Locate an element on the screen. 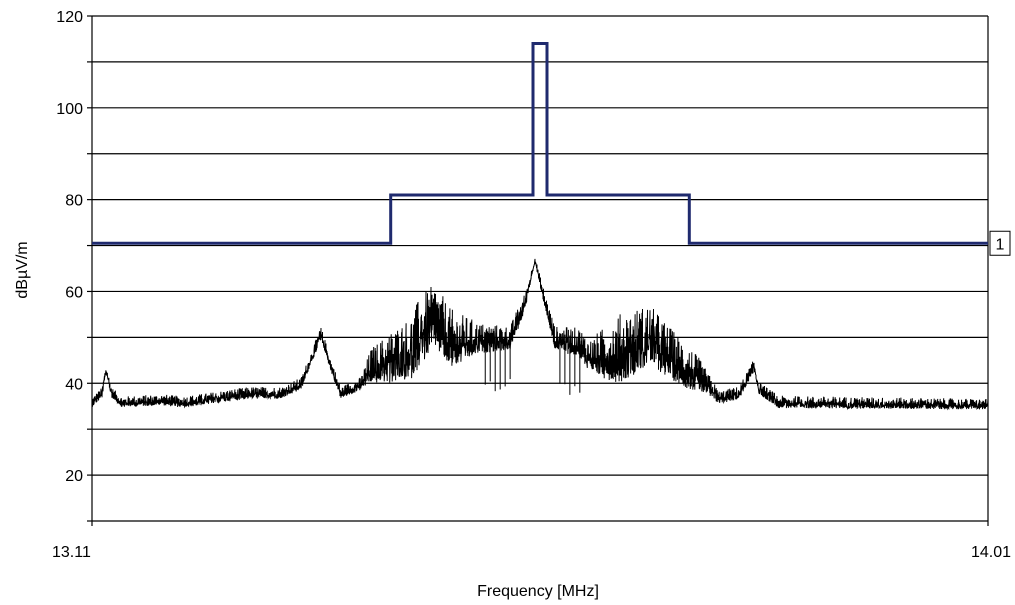 Image resolution: width=1015 pixels, height=605 pixels. y-tick-label: 80 is located at coordinates (74, 201).